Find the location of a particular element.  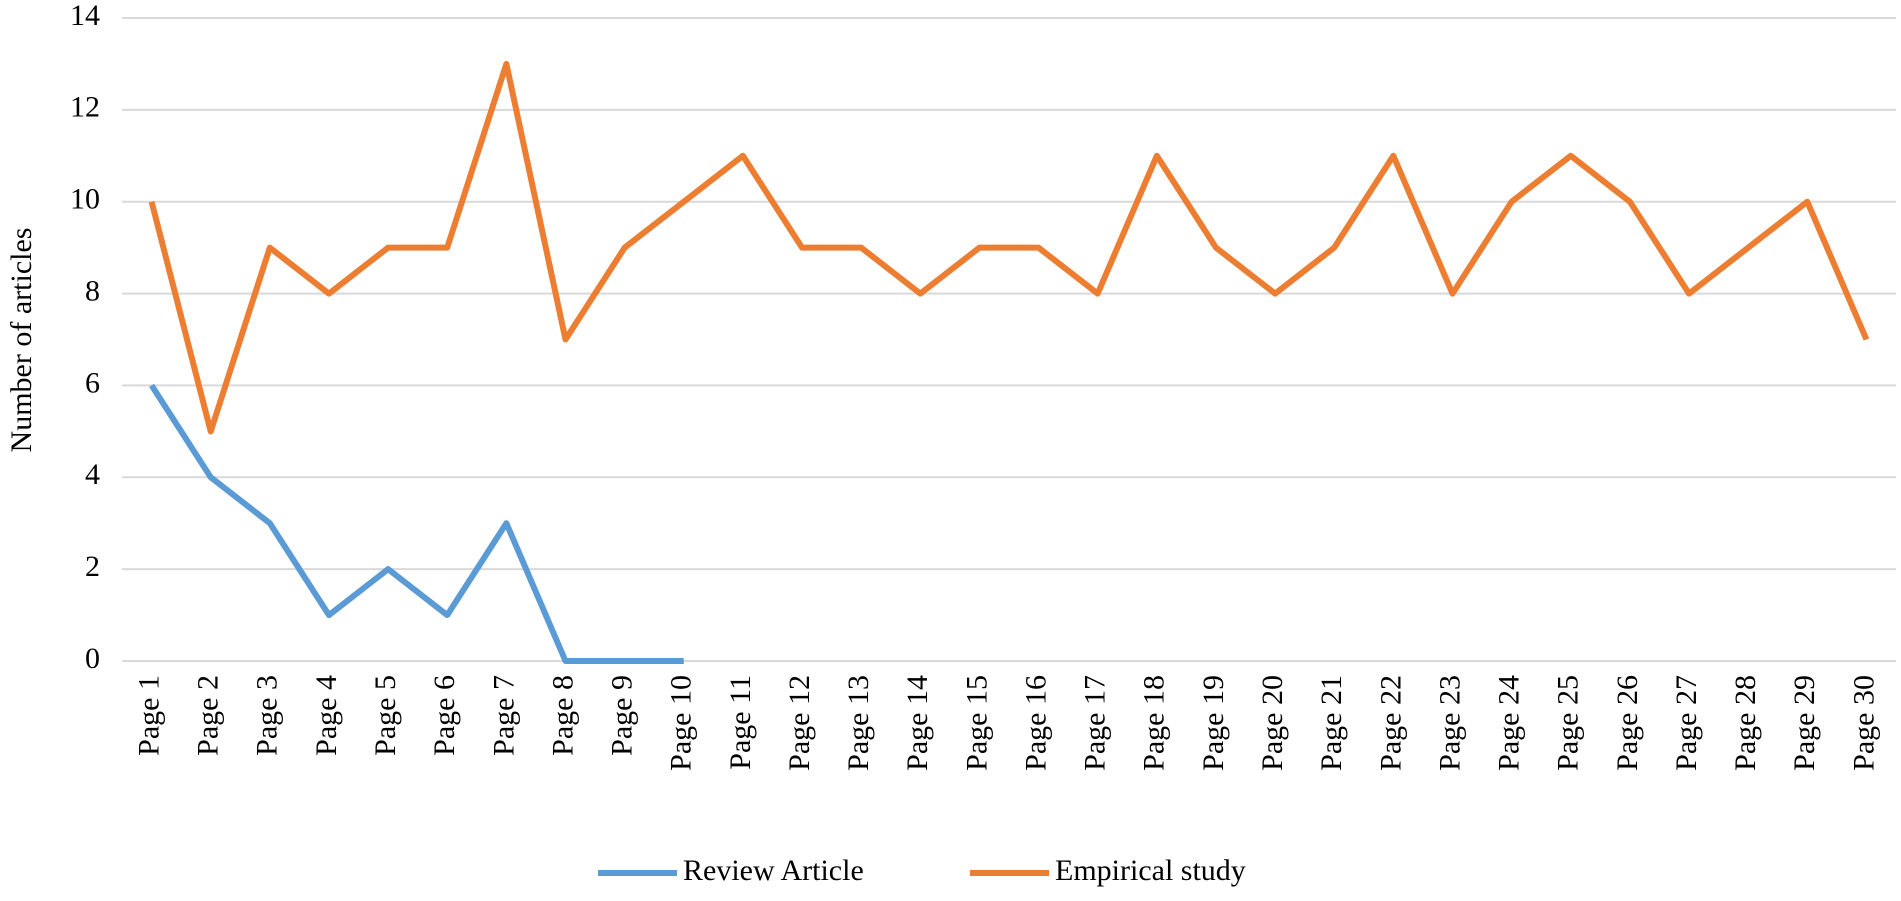

x-tick-label: Page 6 is located at coordinates (444, 715).